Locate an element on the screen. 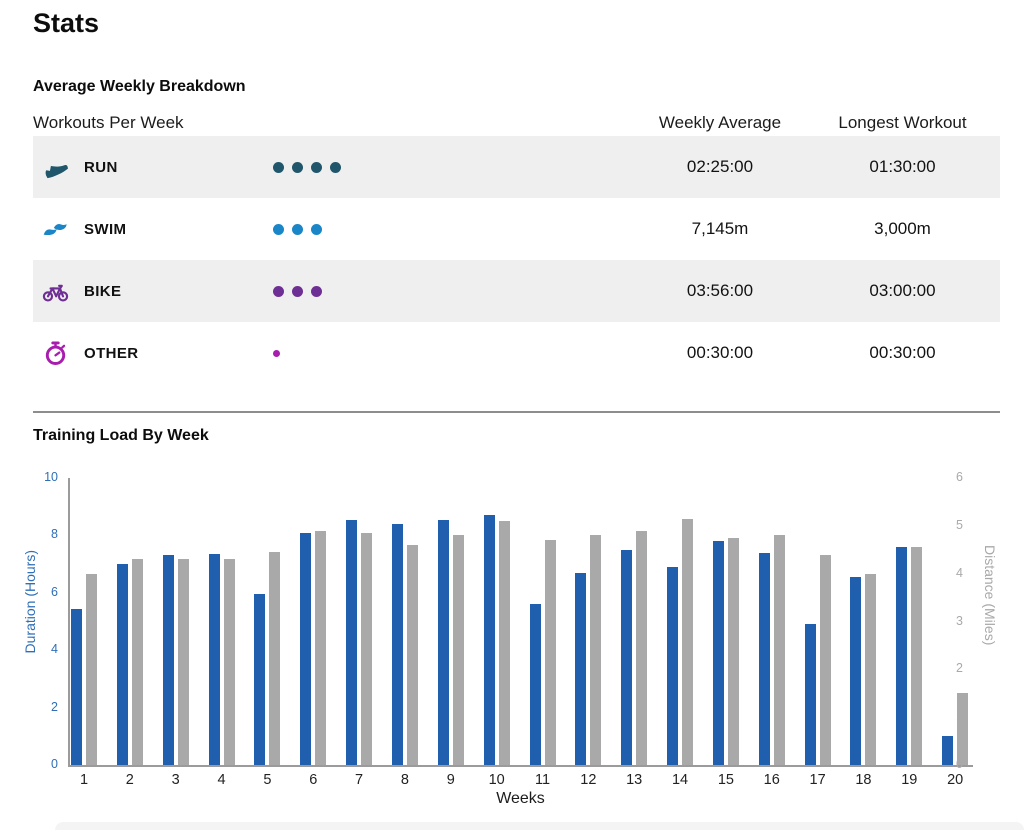  x-tick-week-20: 20 is located at coordinates (955, 780).